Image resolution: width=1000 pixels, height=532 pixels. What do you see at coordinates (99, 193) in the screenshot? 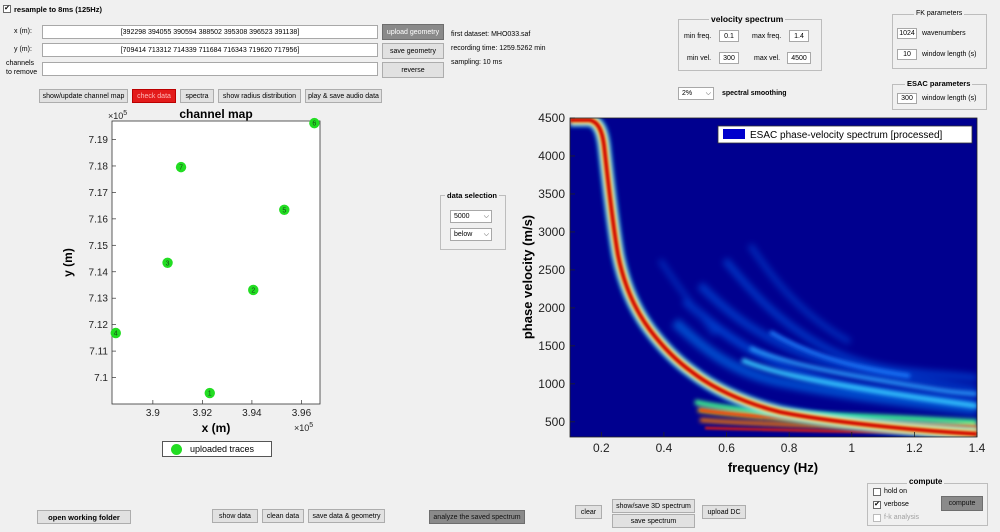
I see `channel-map-y-tick-label: 7.17` at bounding box center [99, 193].